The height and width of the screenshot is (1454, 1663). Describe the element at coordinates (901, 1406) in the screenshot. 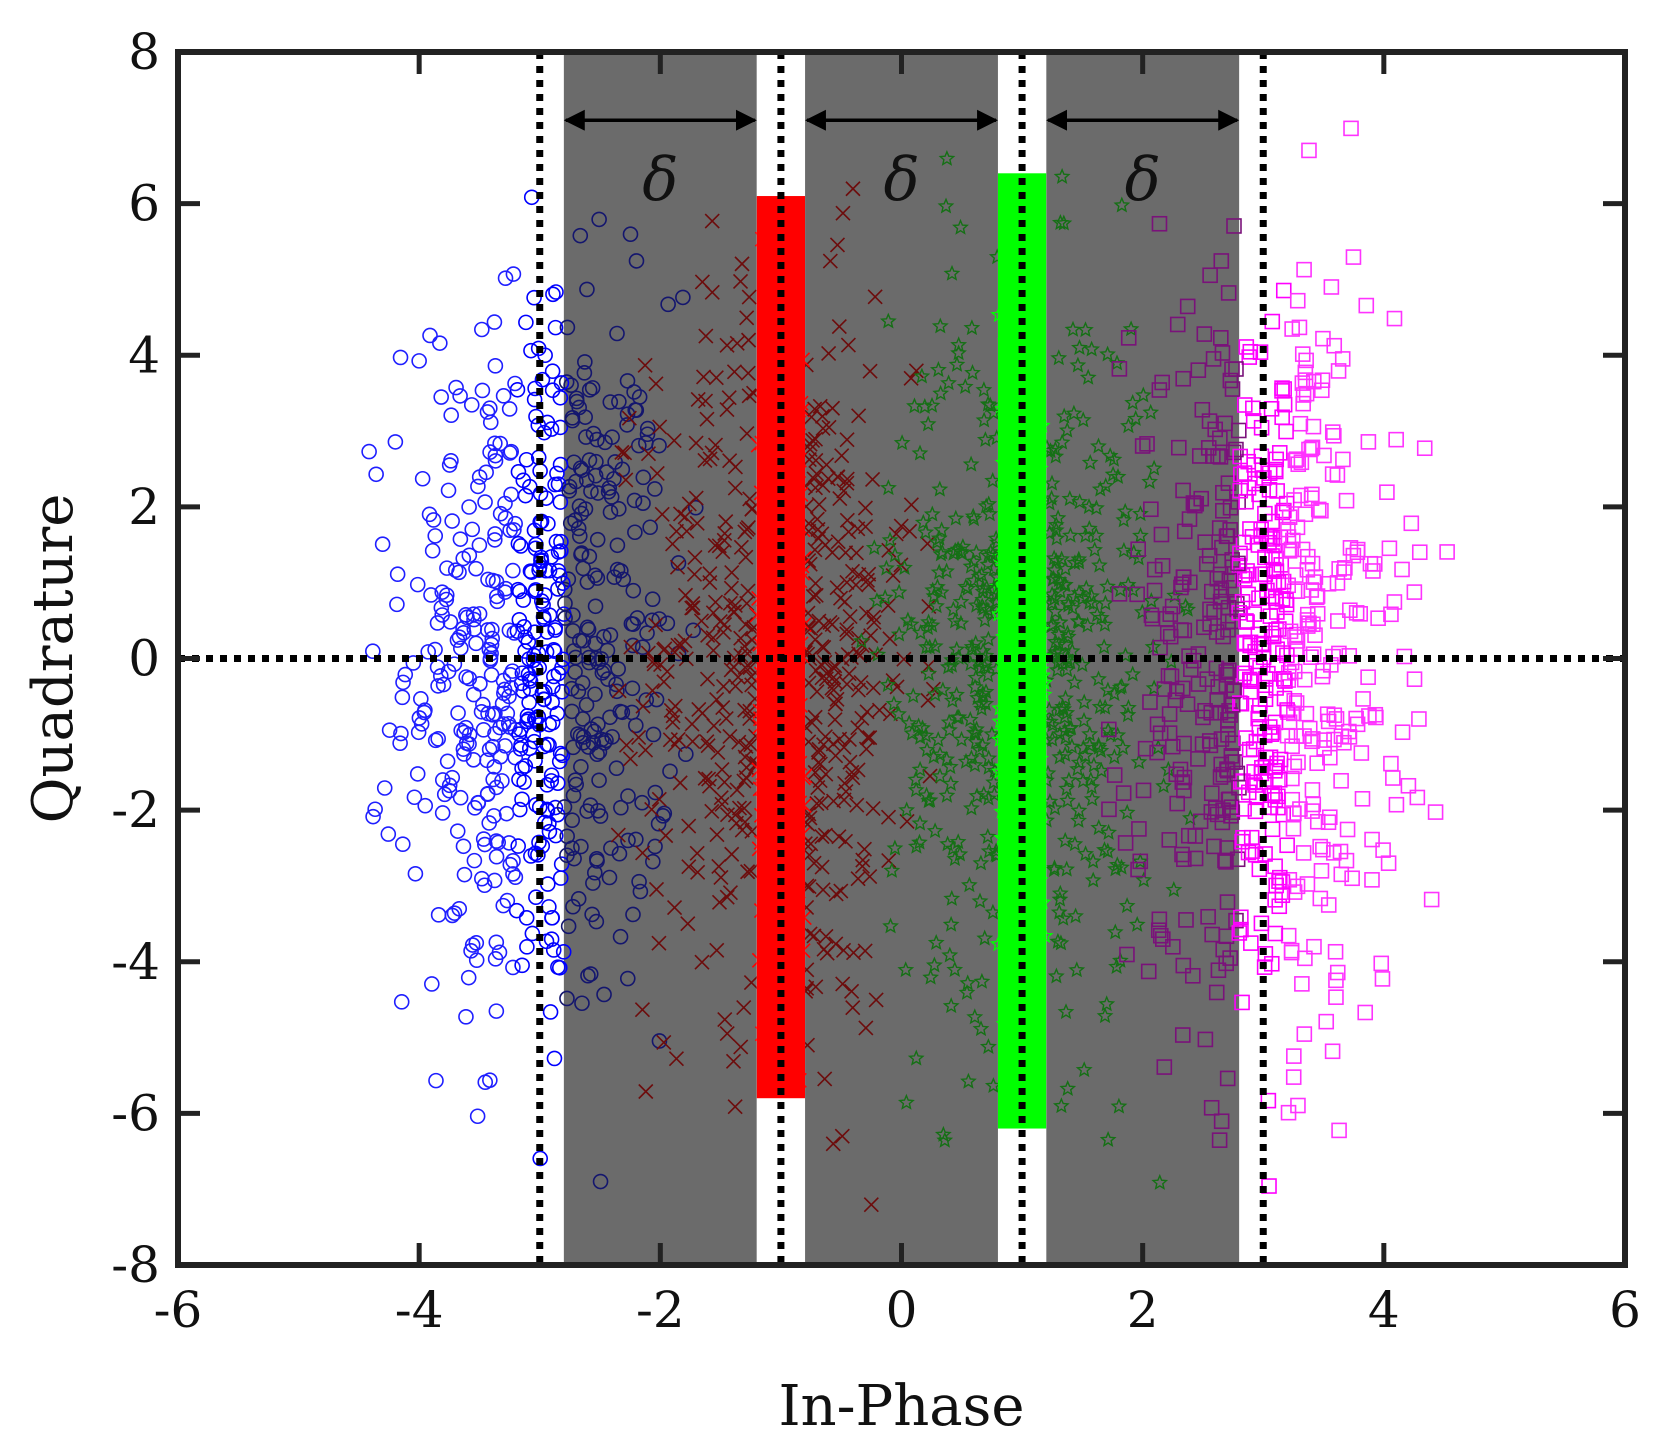

I see `x-axis-label: In-Phase` at that location.